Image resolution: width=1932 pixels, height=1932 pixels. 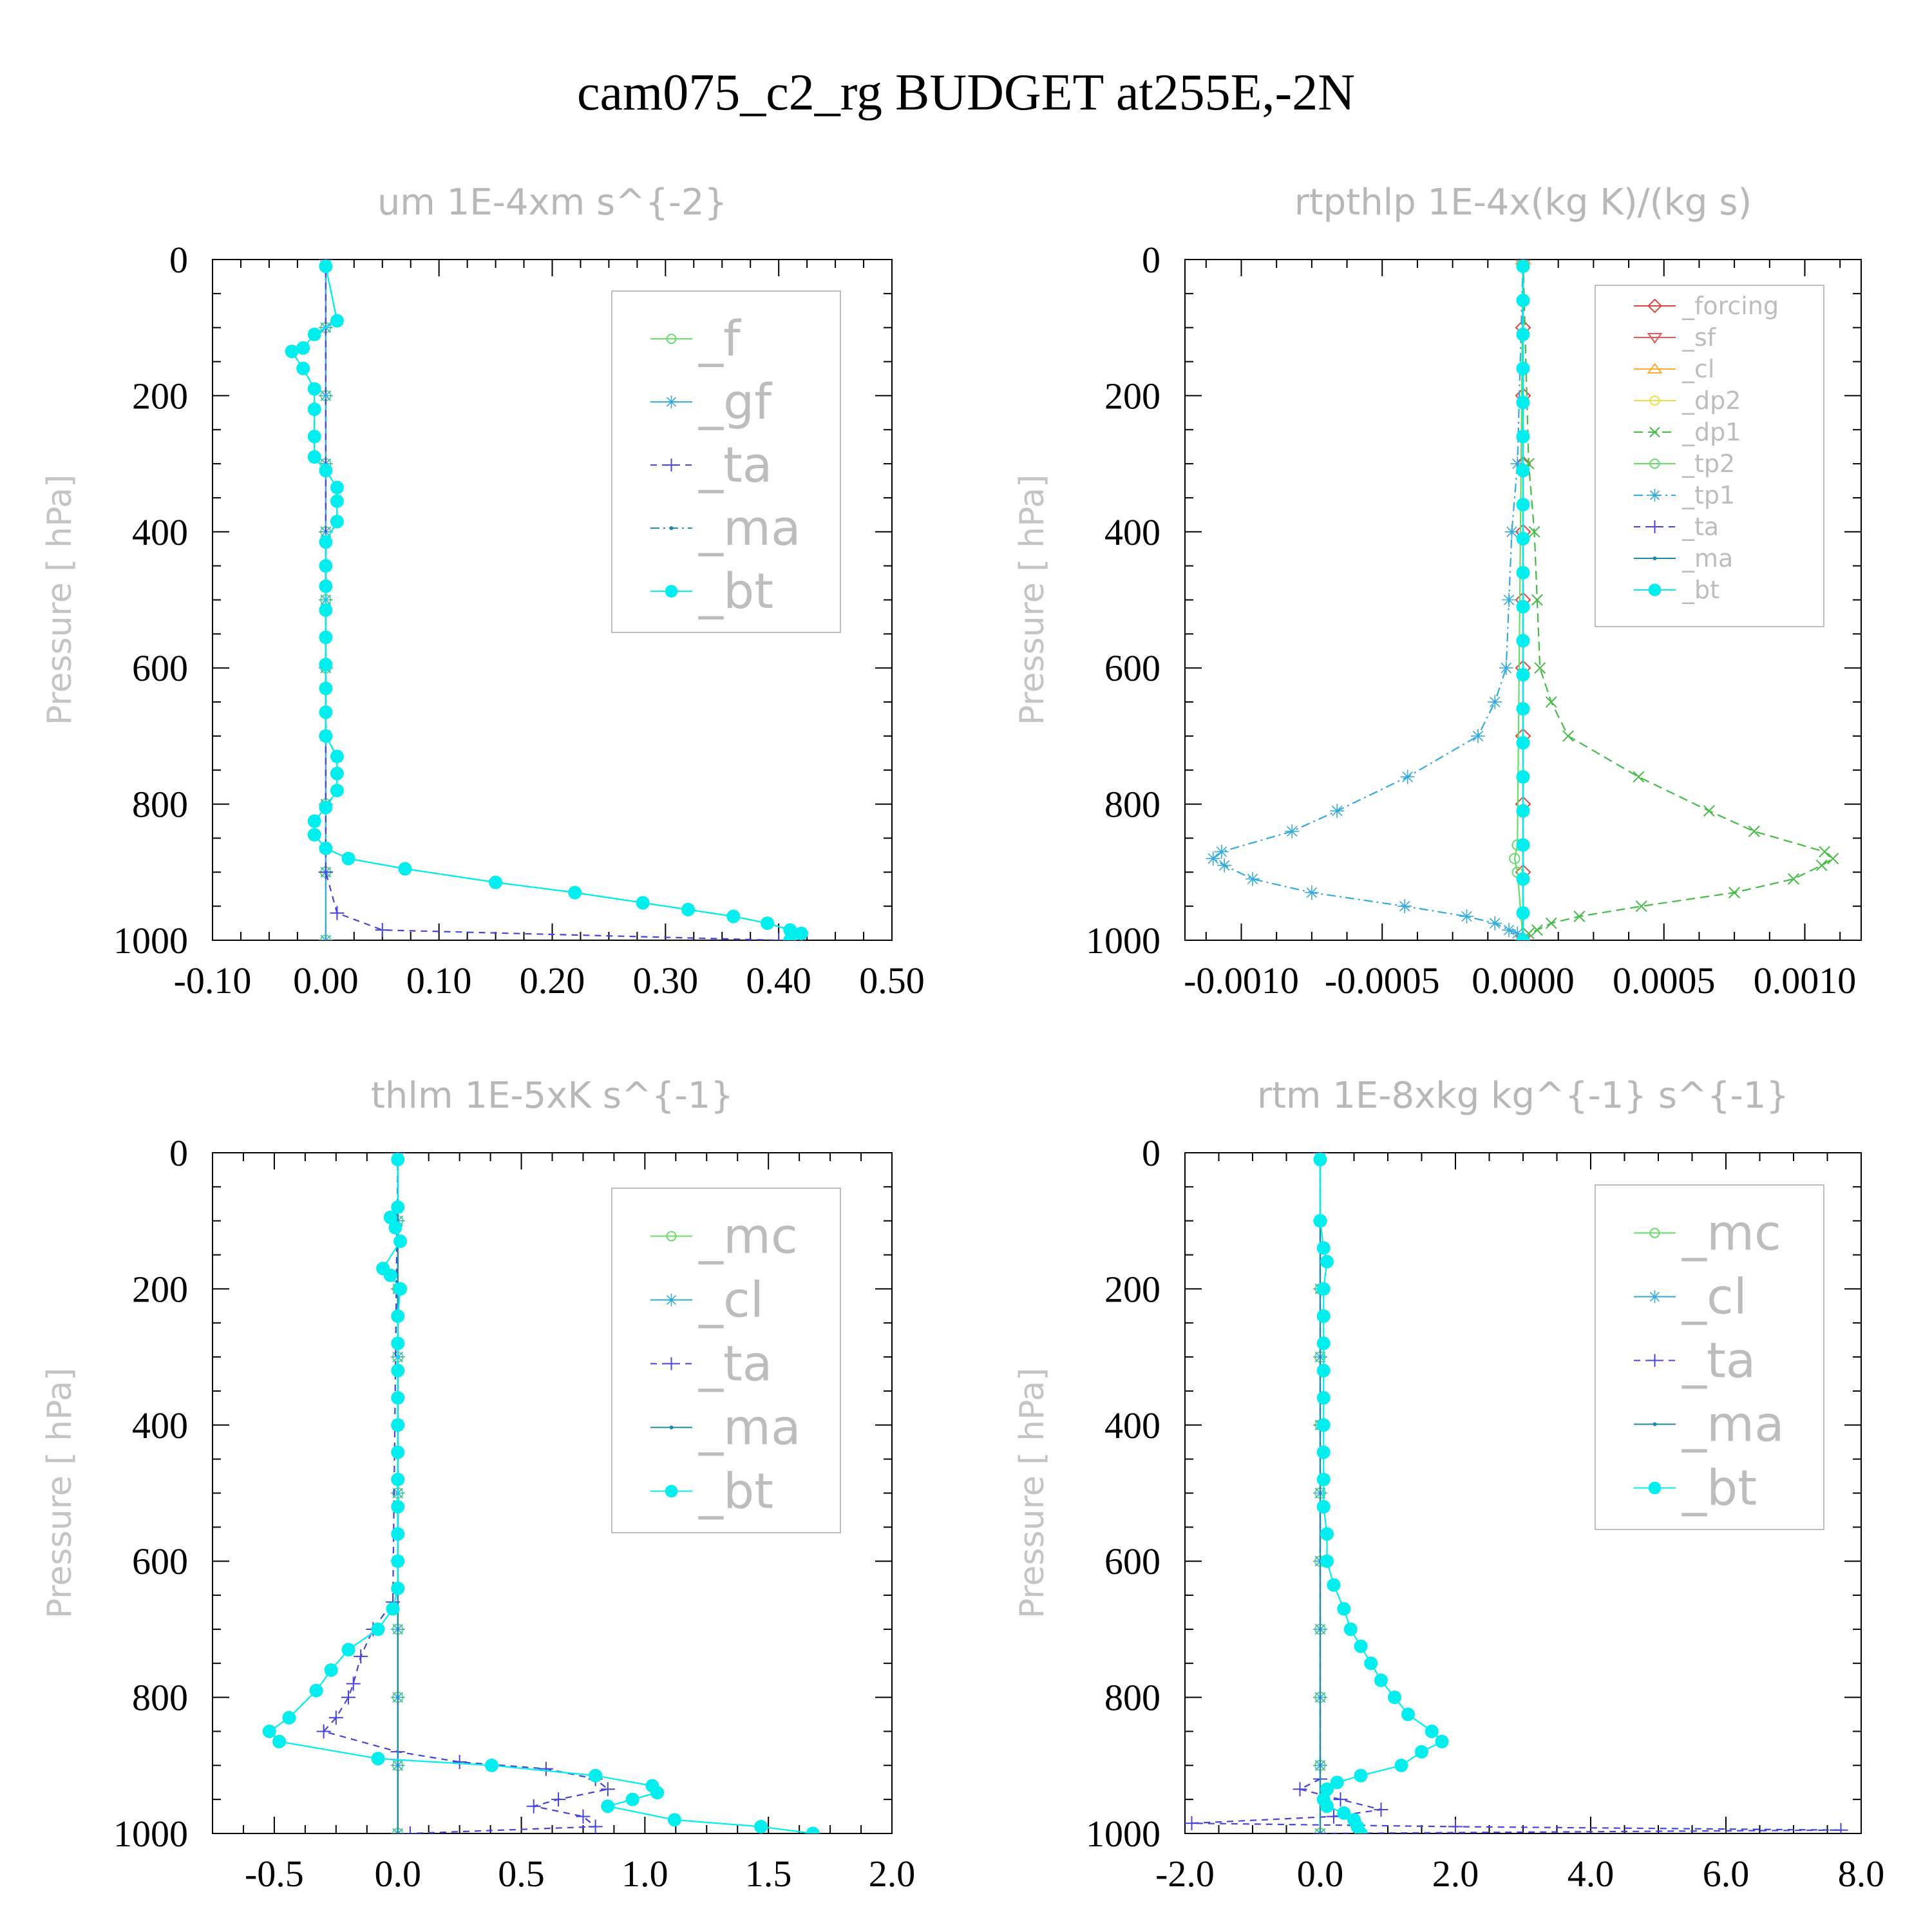 What do you see at coordinates (735, 464) in the screenshot?
I see `legend-label: _ta` at bounding box center [735, 464].